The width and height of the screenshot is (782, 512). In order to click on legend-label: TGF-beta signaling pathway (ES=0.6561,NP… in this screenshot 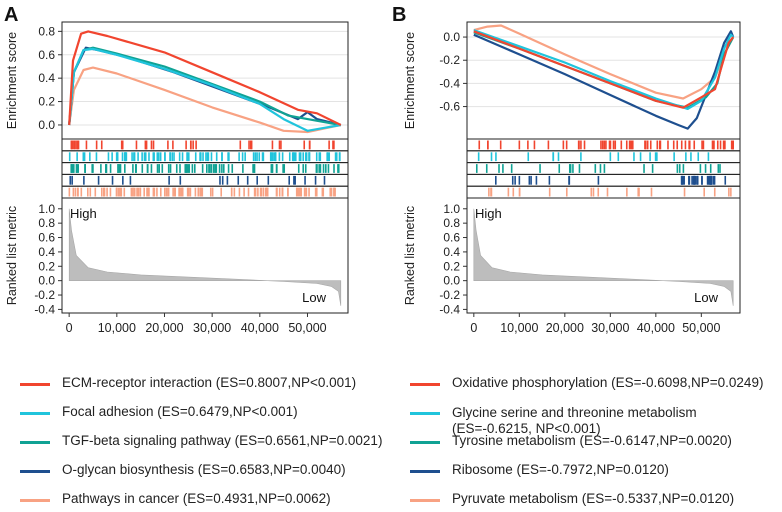, I will do `click(222, 440)`.